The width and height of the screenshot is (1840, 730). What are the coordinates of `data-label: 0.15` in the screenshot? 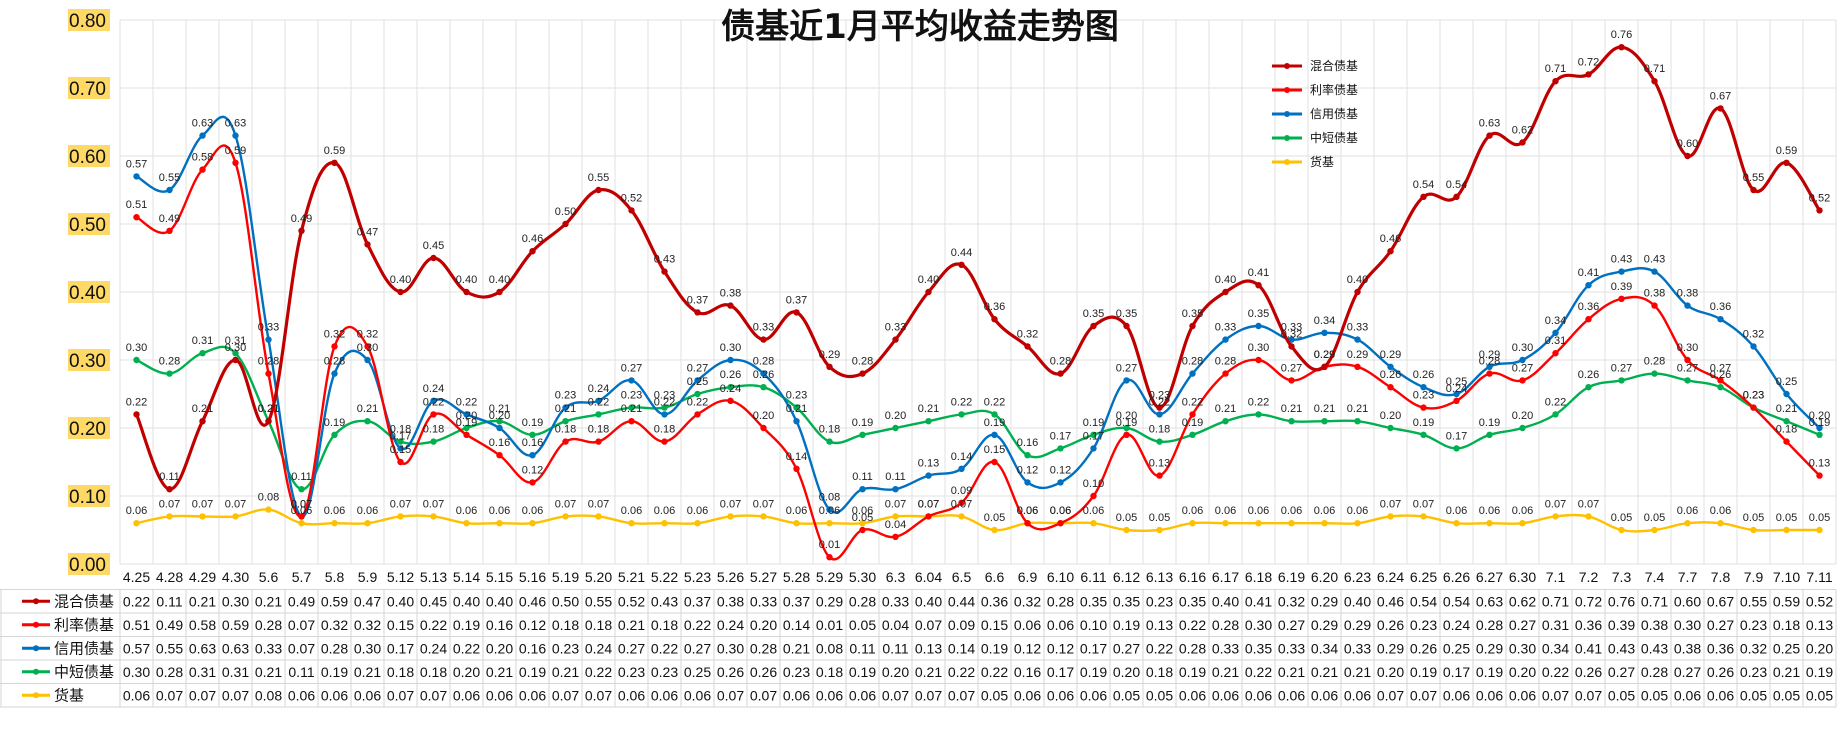 It's located at (994, 450).